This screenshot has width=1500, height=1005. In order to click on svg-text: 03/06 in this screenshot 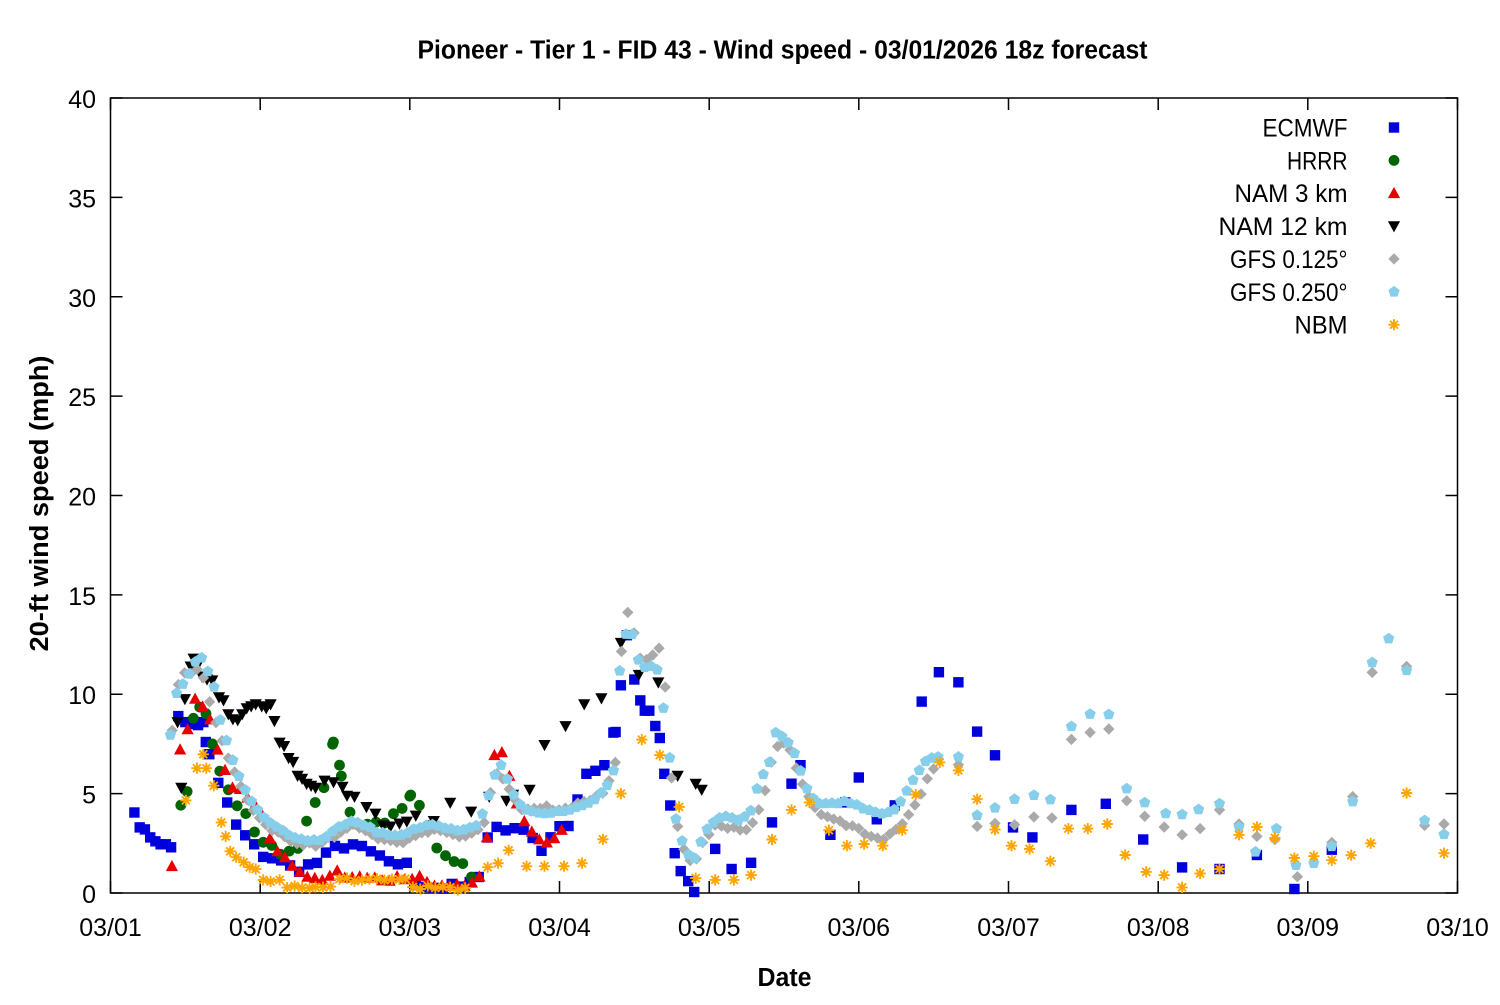, I will do `click(859, 928)`.